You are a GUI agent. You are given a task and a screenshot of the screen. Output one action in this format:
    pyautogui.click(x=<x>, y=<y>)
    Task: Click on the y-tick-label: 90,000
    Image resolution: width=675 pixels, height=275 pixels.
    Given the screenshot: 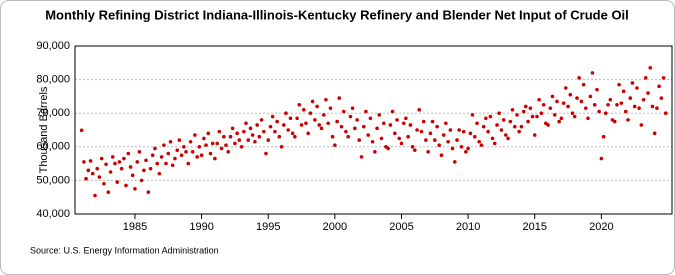 What is the action you would take?
    pyautogui.click(x=53, y=46)
    